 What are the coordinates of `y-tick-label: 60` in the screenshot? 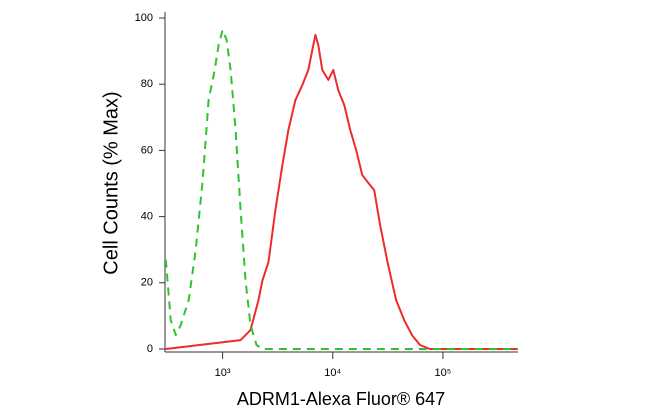 It's located at (147, 150).